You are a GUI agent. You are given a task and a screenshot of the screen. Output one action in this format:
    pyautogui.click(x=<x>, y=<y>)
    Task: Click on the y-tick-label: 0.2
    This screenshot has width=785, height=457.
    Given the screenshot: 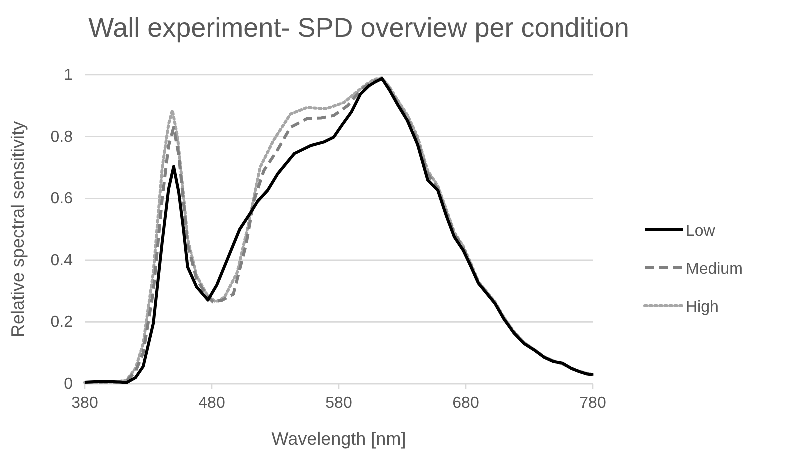 What is the action you would take?
    pyautogui.click(x=62, y=323)
    